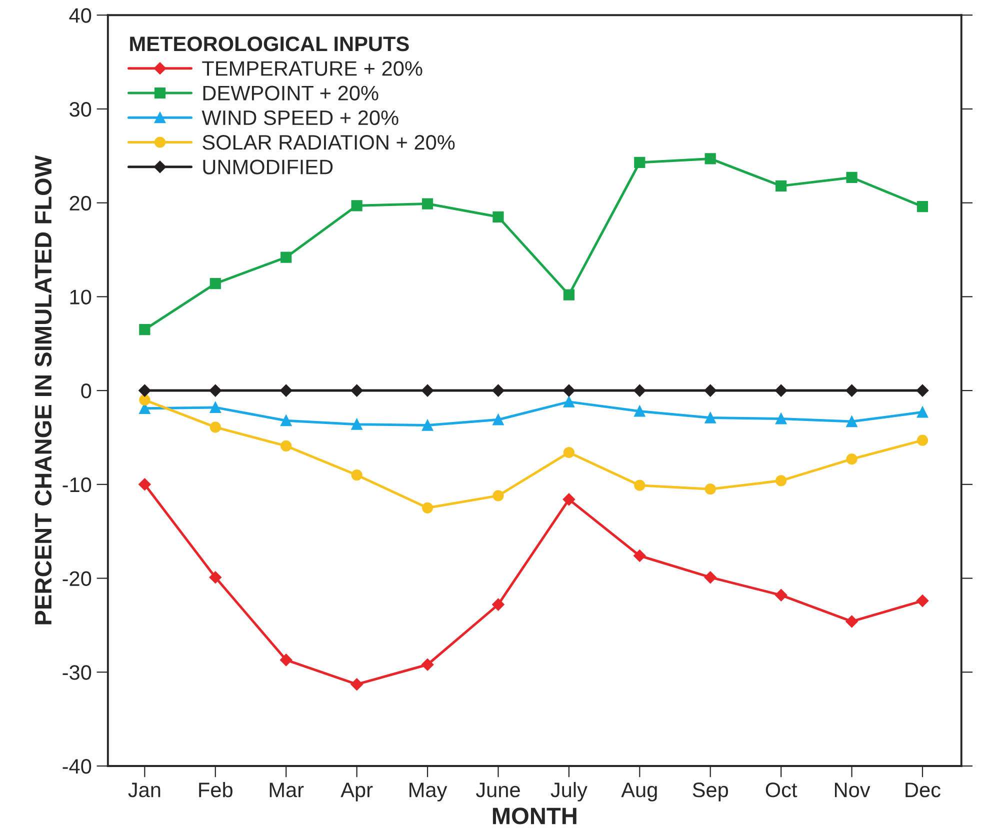  What do you see at coordinates (852, 790) in the screenshot?
I see `x-tick-label: Nov` at bounding box center [852, 790].